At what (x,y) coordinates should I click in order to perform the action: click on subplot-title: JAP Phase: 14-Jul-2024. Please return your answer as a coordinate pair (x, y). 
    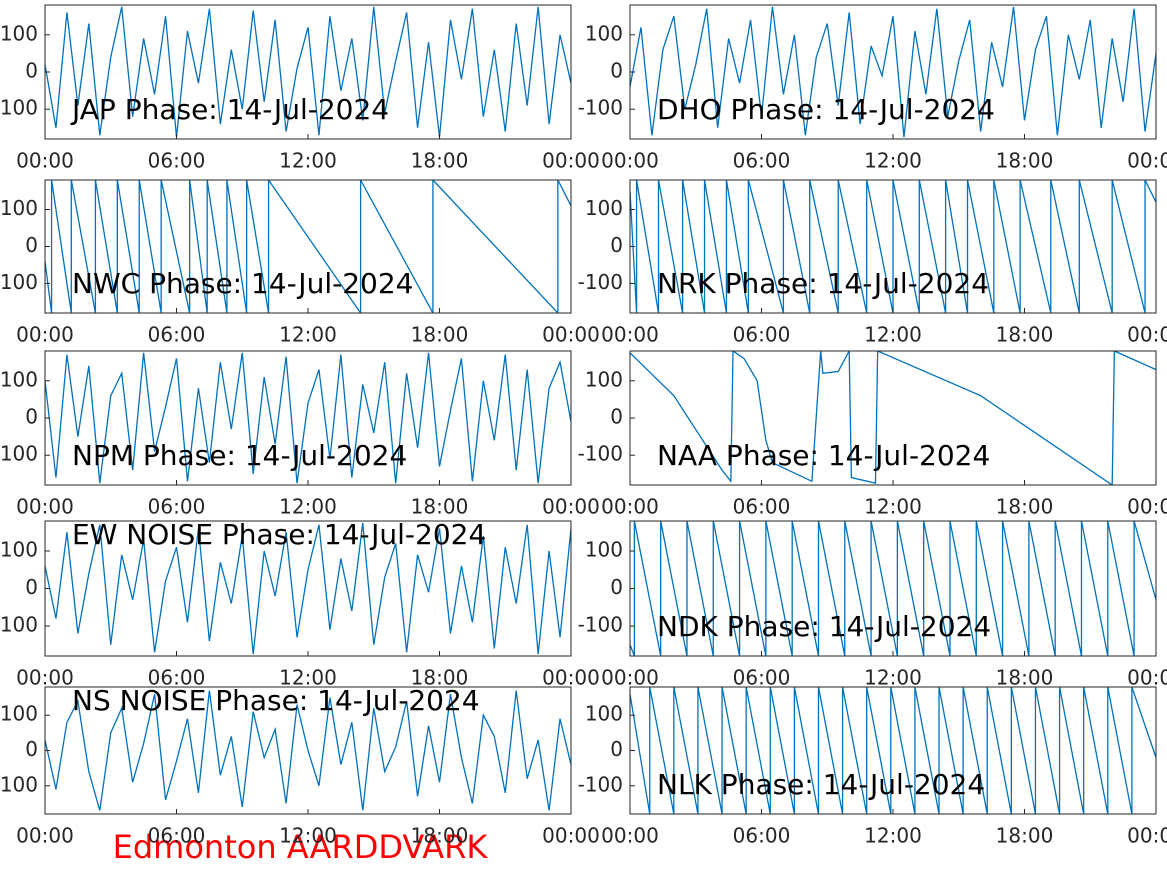
    Looking at the image, I should click on (229, 109).